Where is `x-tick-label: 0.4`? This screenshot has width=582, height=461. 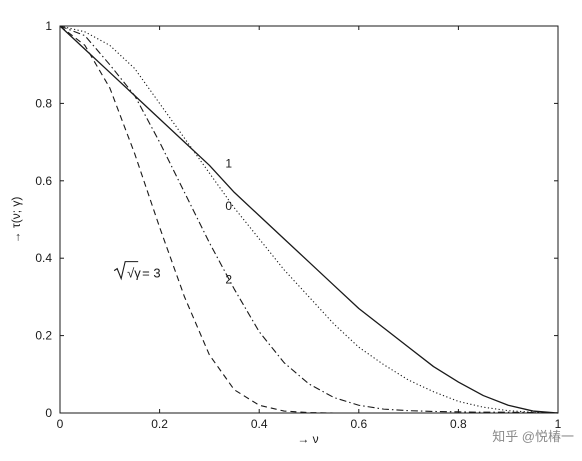 x-tick-label: 0.4 is located at coordinates (259, 424).